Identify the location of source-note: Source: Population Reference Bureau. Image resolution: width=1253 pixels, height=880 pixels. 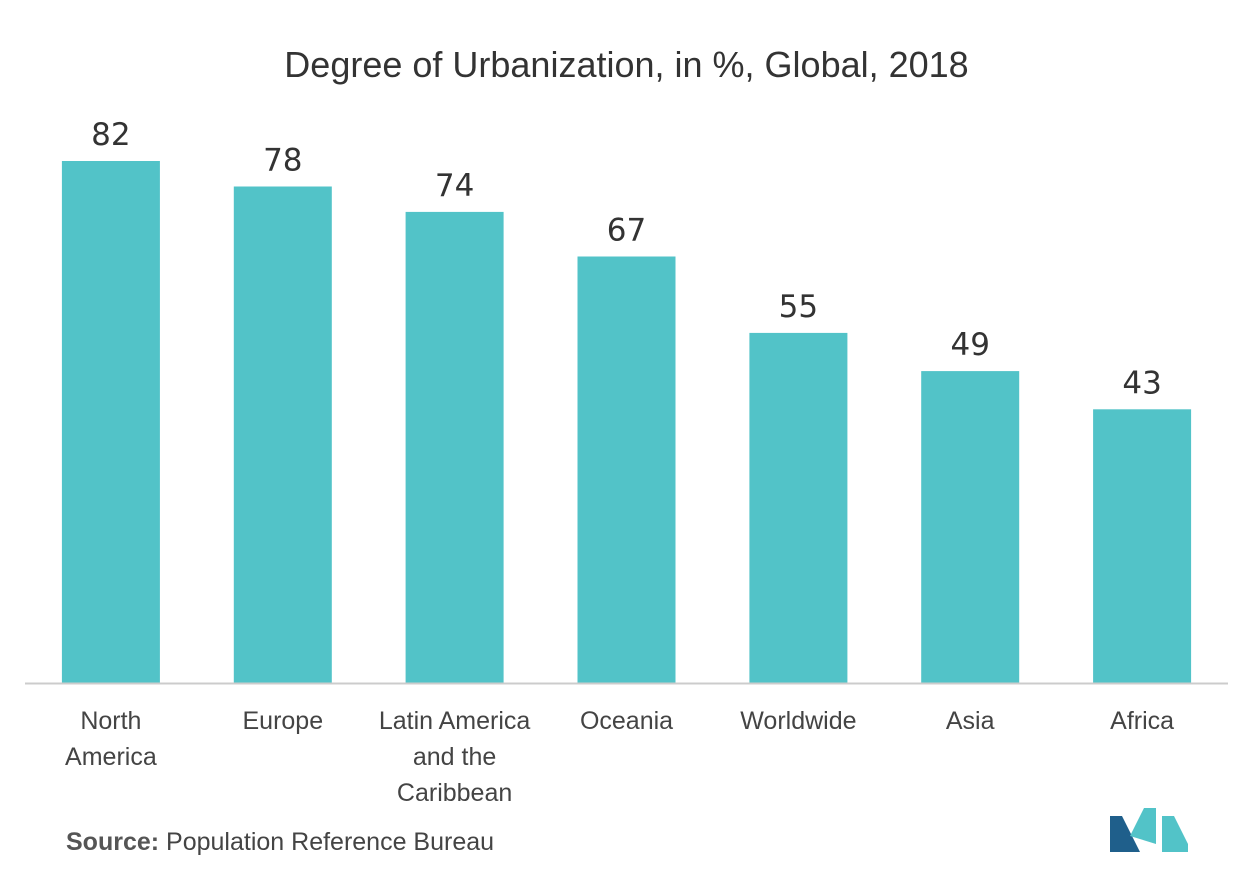
(280, 842).